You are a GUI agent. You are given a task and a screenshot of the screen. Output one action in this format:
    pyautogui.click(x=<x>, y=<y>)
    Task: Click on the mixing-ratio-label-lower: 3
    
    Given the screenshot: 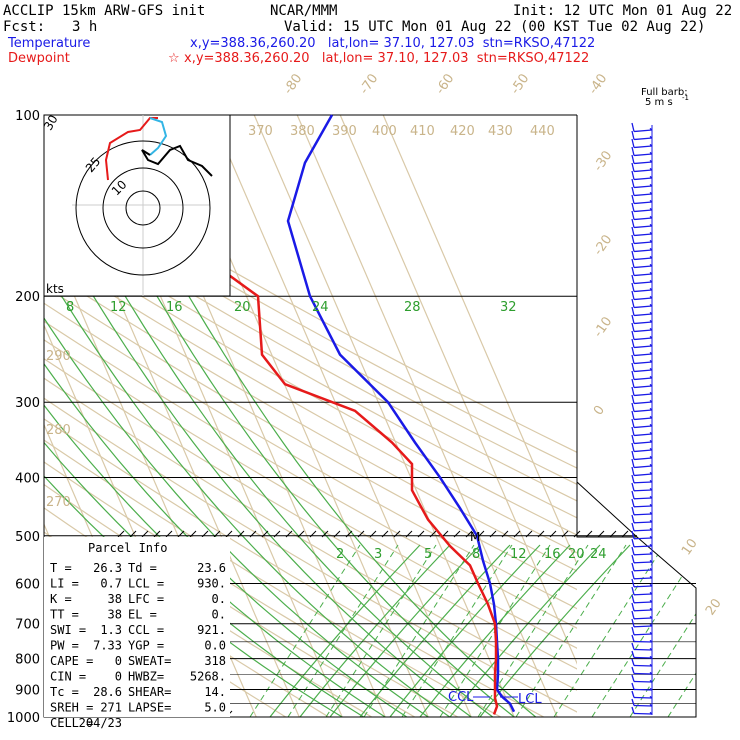 What is the action you would take?
    pyautogui.click(x=378, y=554)
    